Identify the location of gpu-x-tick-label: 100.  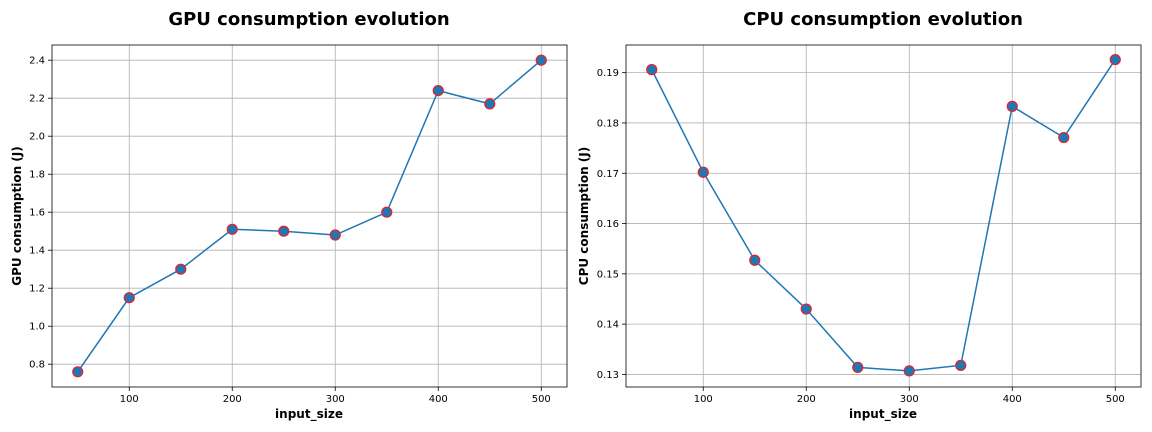
(129, 399).